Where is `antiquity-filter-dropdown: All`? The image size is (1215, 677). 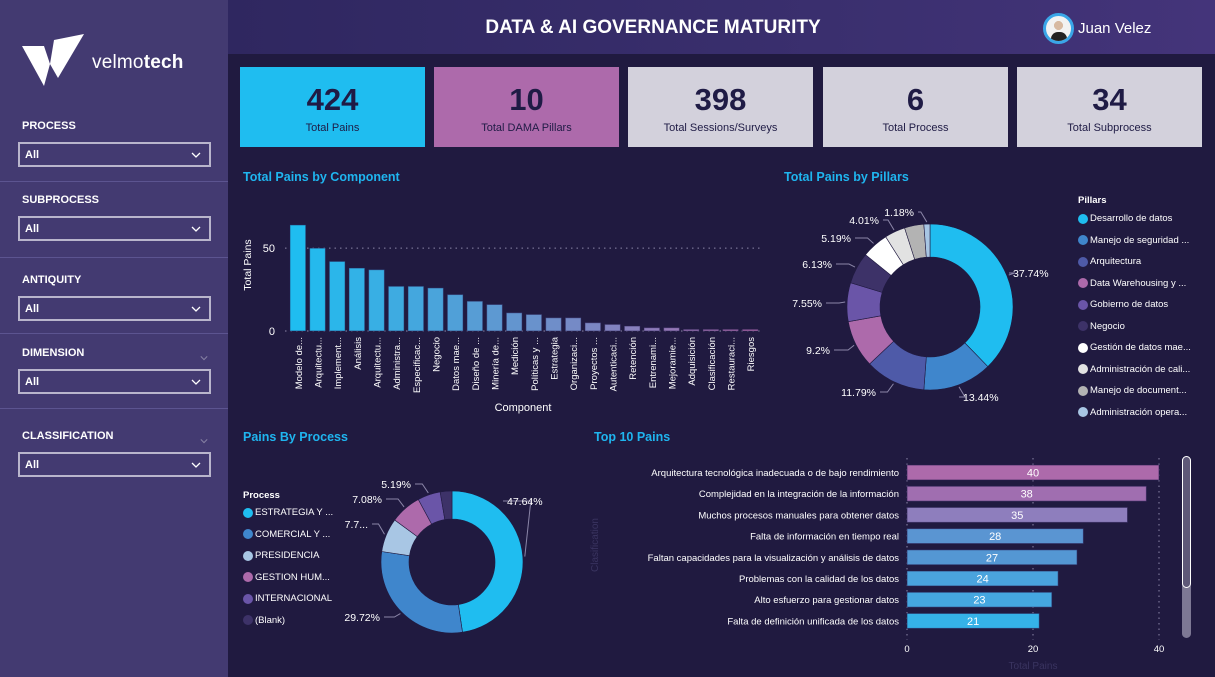
antiquity-filter-dropdown: All is located at coordinates (114, 308).